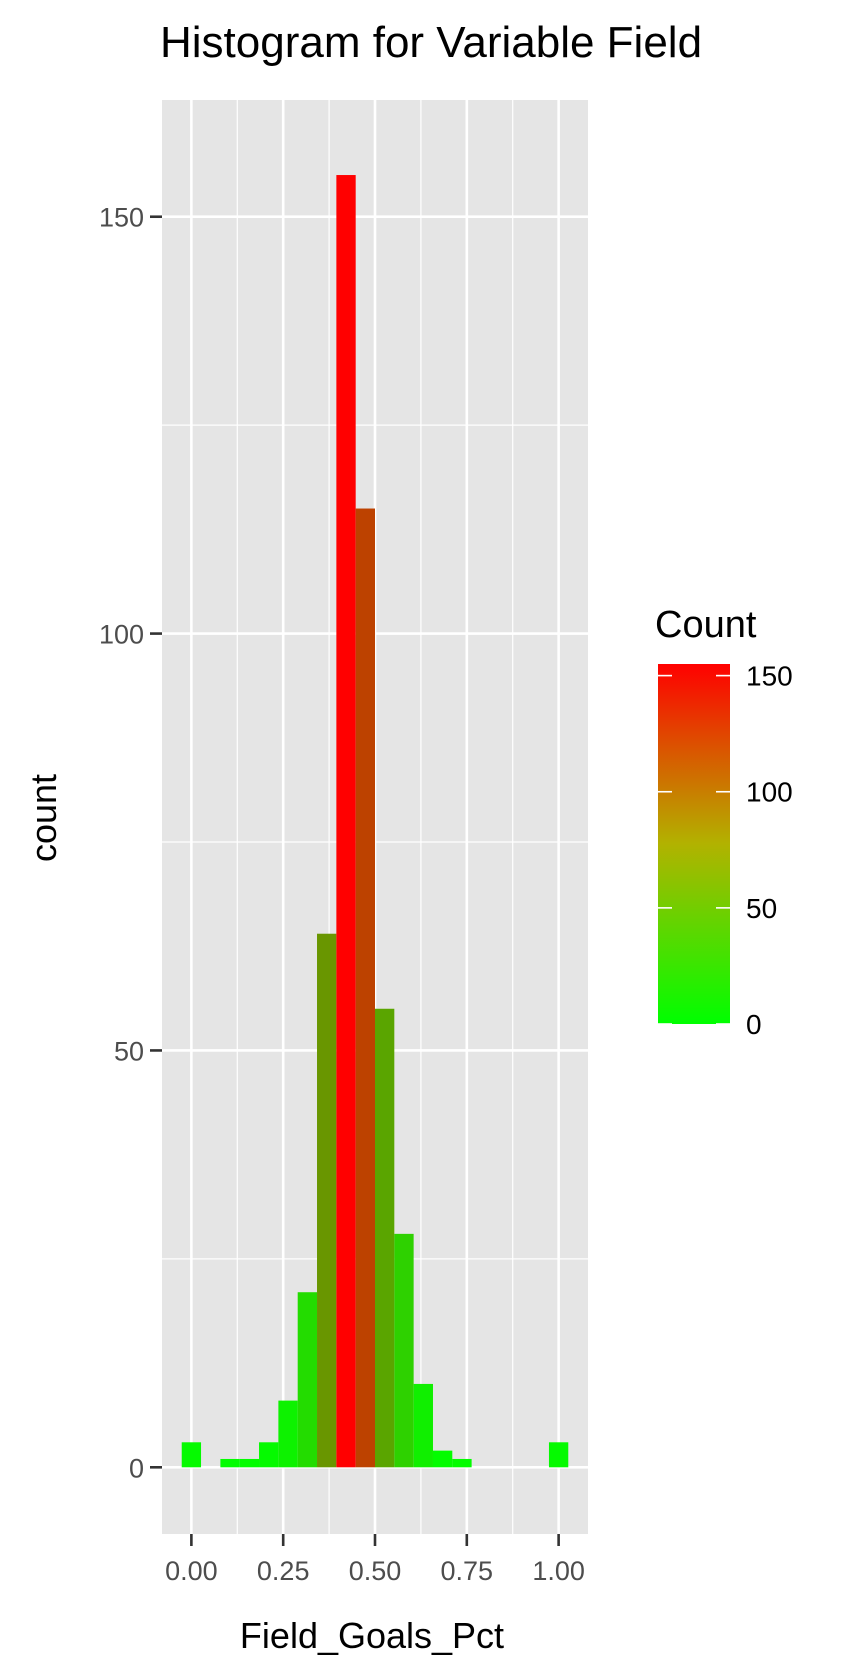  What do you see at coordinates (706, 625) in the screenshot?
I see `legend-title: Count` at bounding box center [706, 625].